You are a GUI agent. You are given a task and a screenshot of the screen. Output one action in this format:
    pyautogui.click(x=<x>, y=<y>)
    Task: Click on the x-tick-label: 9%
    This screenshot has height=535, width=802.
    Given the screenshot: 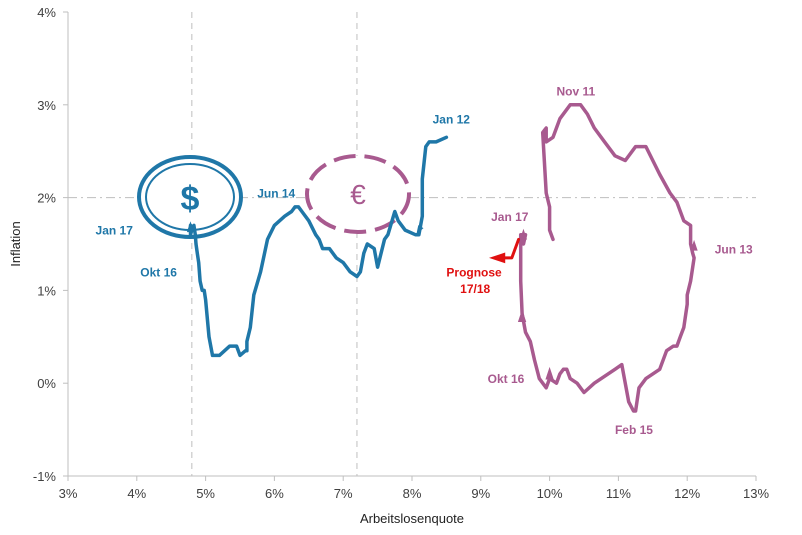 What is the action you would take?
    pyautogui.click(x=480, y=493)
    